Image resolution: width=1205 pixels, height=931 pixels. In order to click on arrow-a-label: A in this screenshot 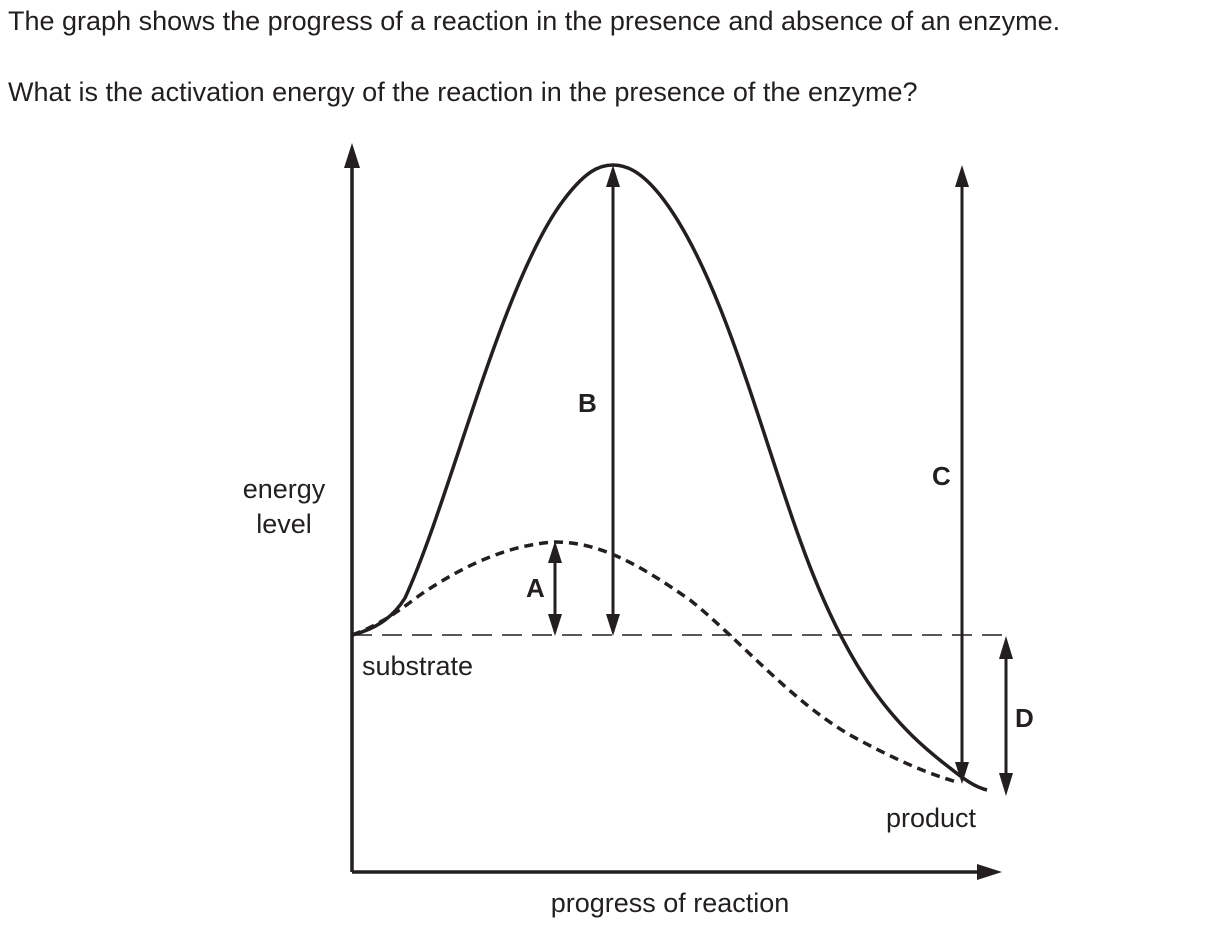, I will do `click(535, 588)`.